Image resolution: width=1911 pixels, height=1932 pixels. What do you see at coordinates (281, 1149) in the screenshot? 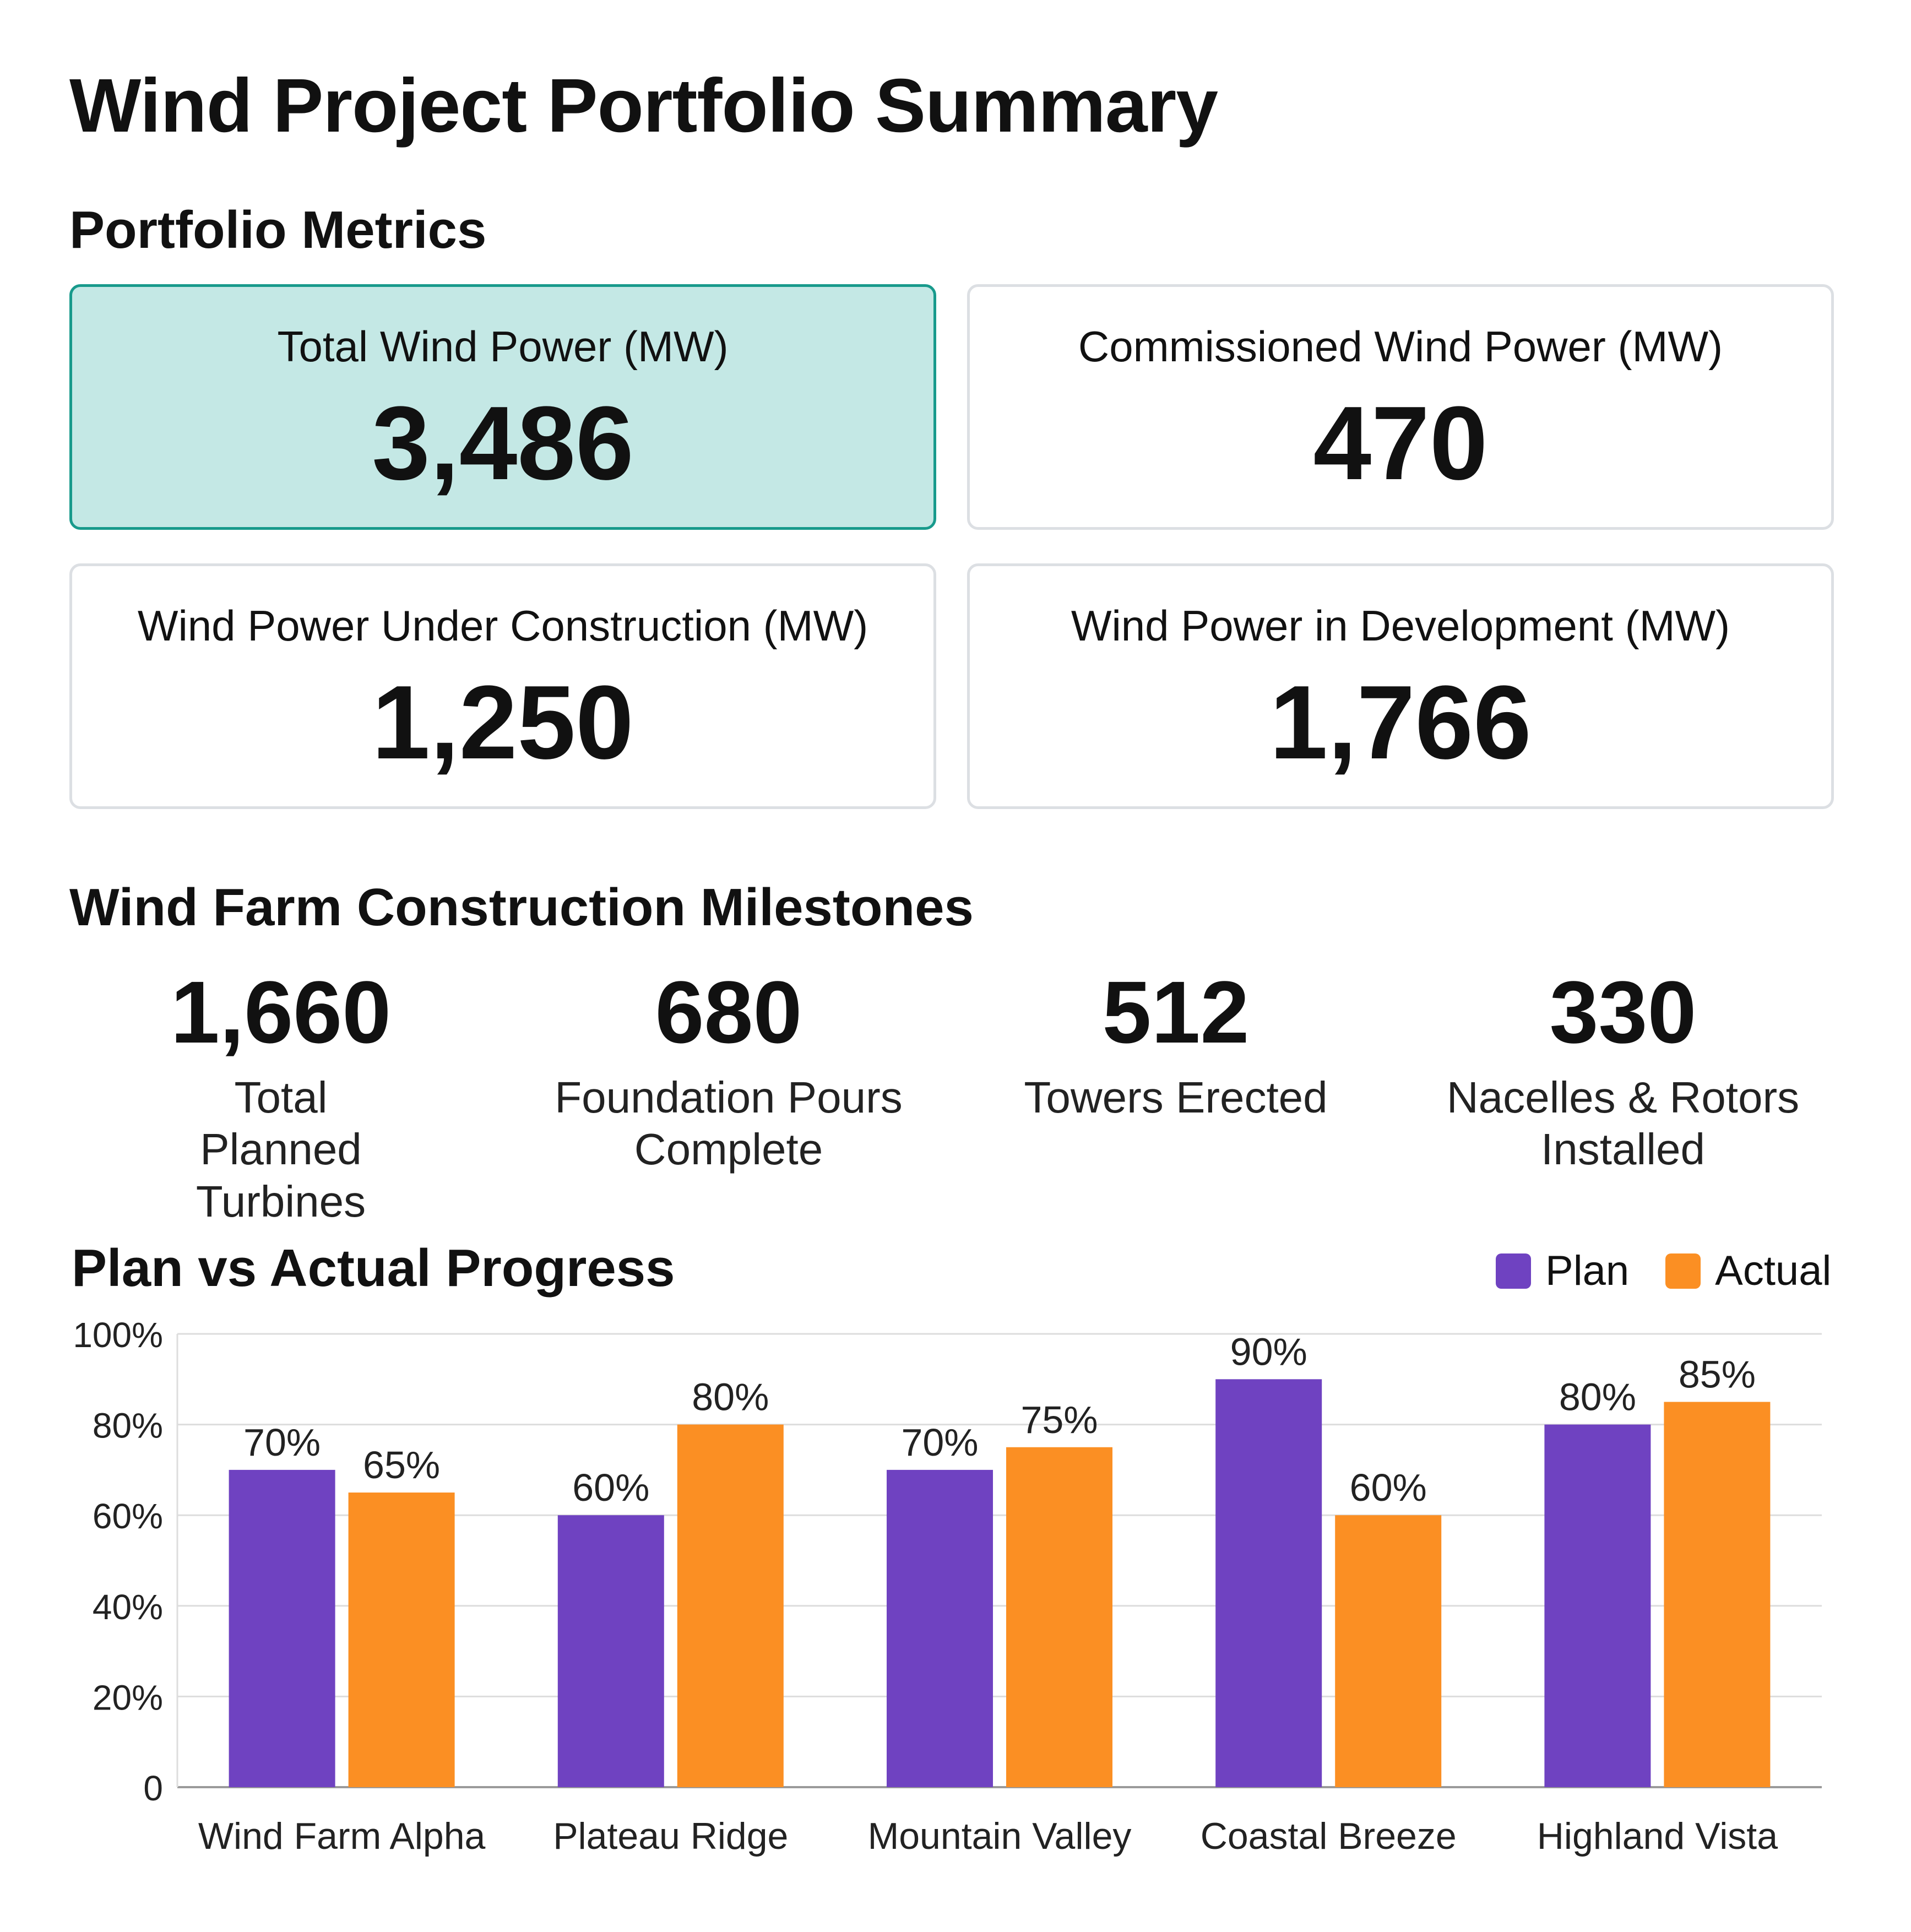
I see `milestone-label: Total Planned Turbines` at bounding box center [281, 1149].